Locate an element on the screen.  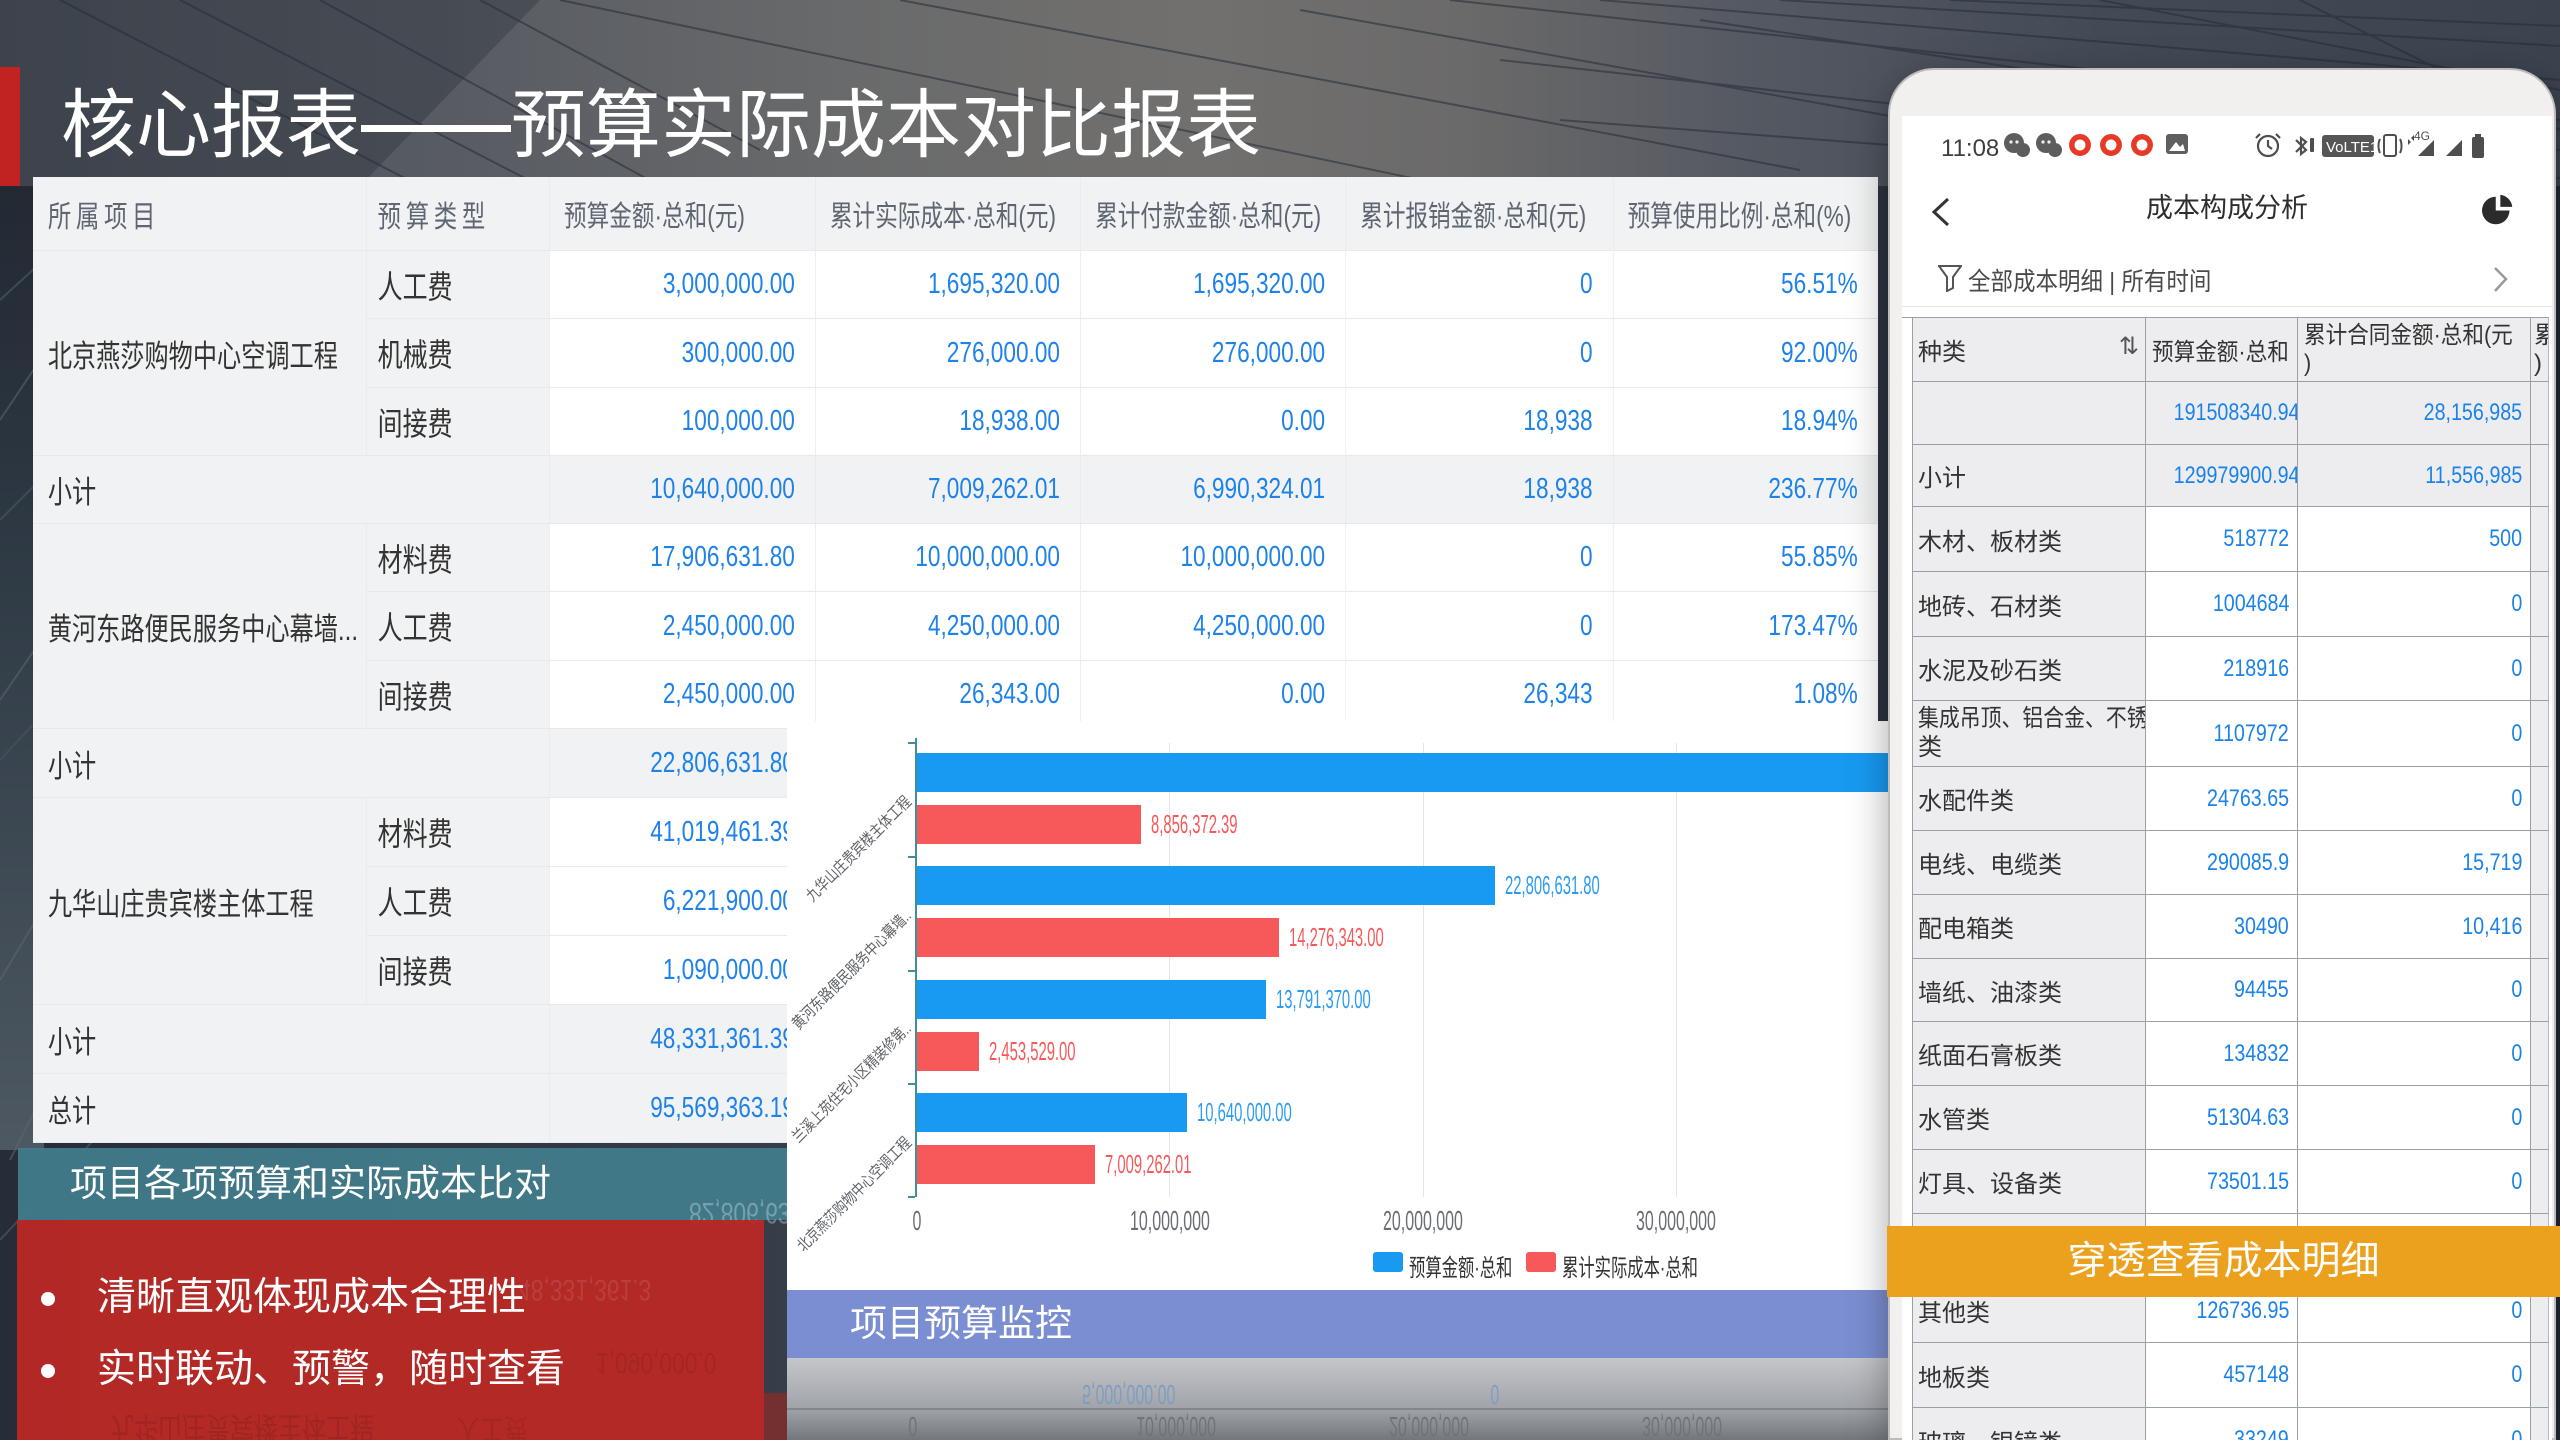
svg-text: VoLTE1 is located at coordinates (2352, 147).